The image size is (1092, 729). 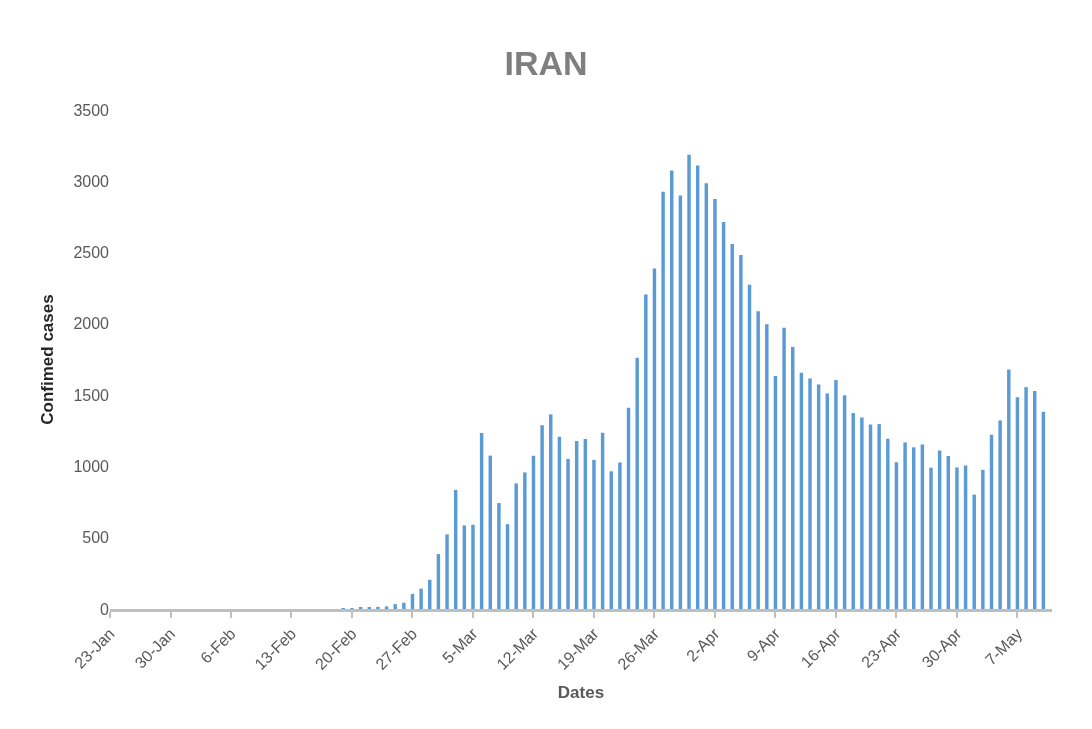 I want to click on y-tick-label: 2500, so click(x=91, y=253).